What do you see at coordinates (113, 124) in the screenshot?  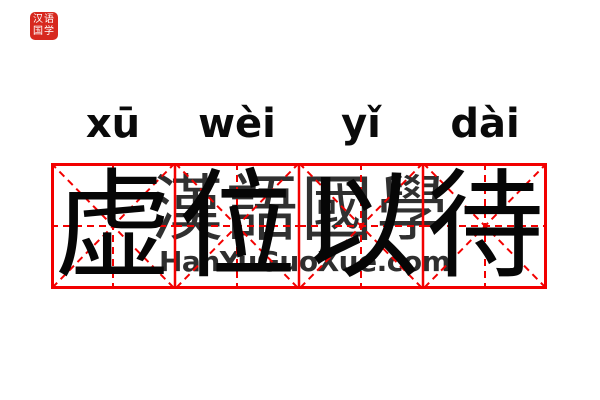 I see `pinyin-syllable-1: xū` at bounding box center [113, 124].